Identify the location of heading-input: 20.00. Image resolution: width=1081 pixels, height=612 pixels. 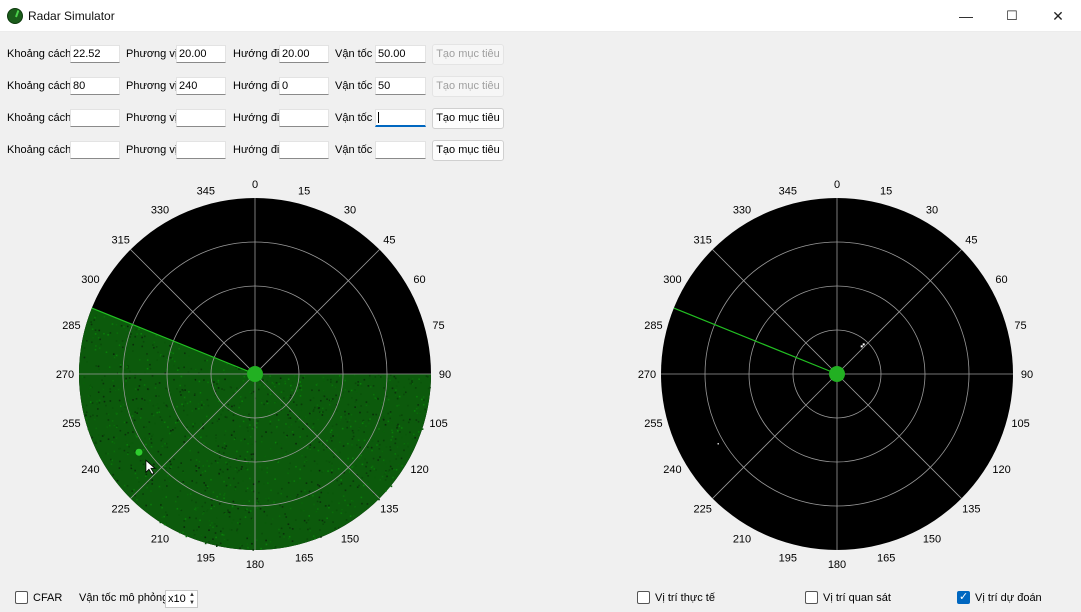
(304, 54).